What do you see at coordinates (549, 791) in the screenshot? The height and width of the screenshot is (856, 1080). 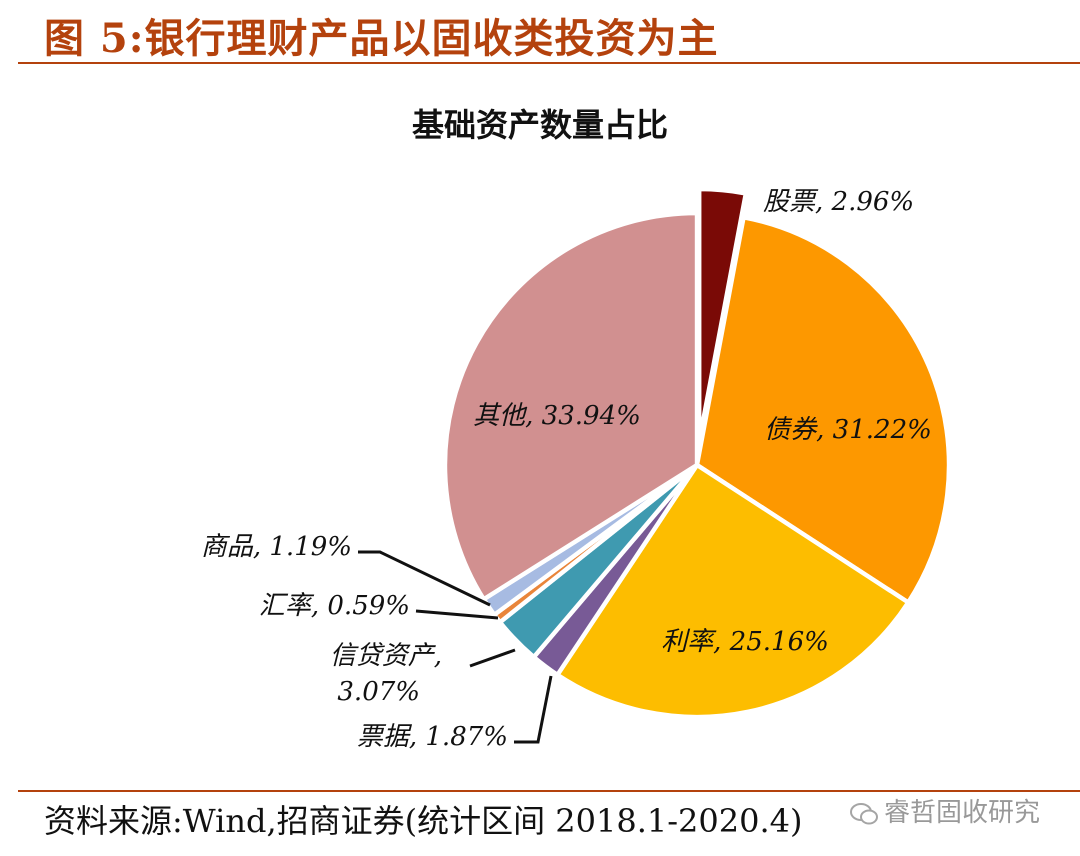 I see `source-divider` at bounding box center [549, 791].